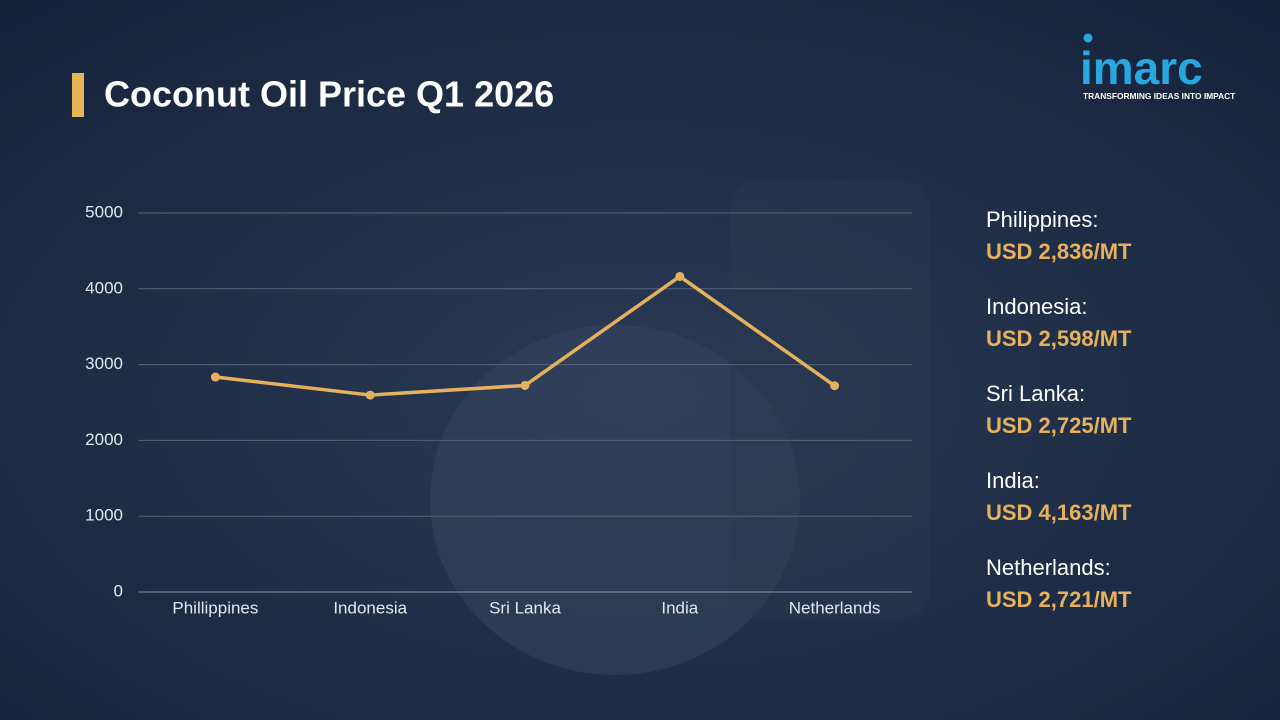  I want to click on price-value: USD 2,598/MT, so click(1059, 338).